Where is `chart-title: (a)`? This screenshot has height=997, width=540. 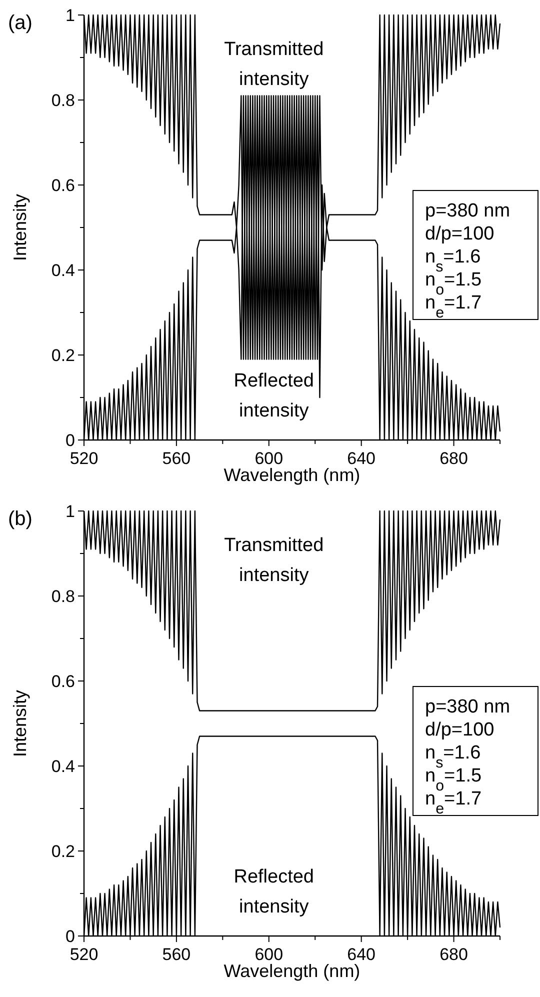
chart-title: (a) is located at coordinates (20, 23).